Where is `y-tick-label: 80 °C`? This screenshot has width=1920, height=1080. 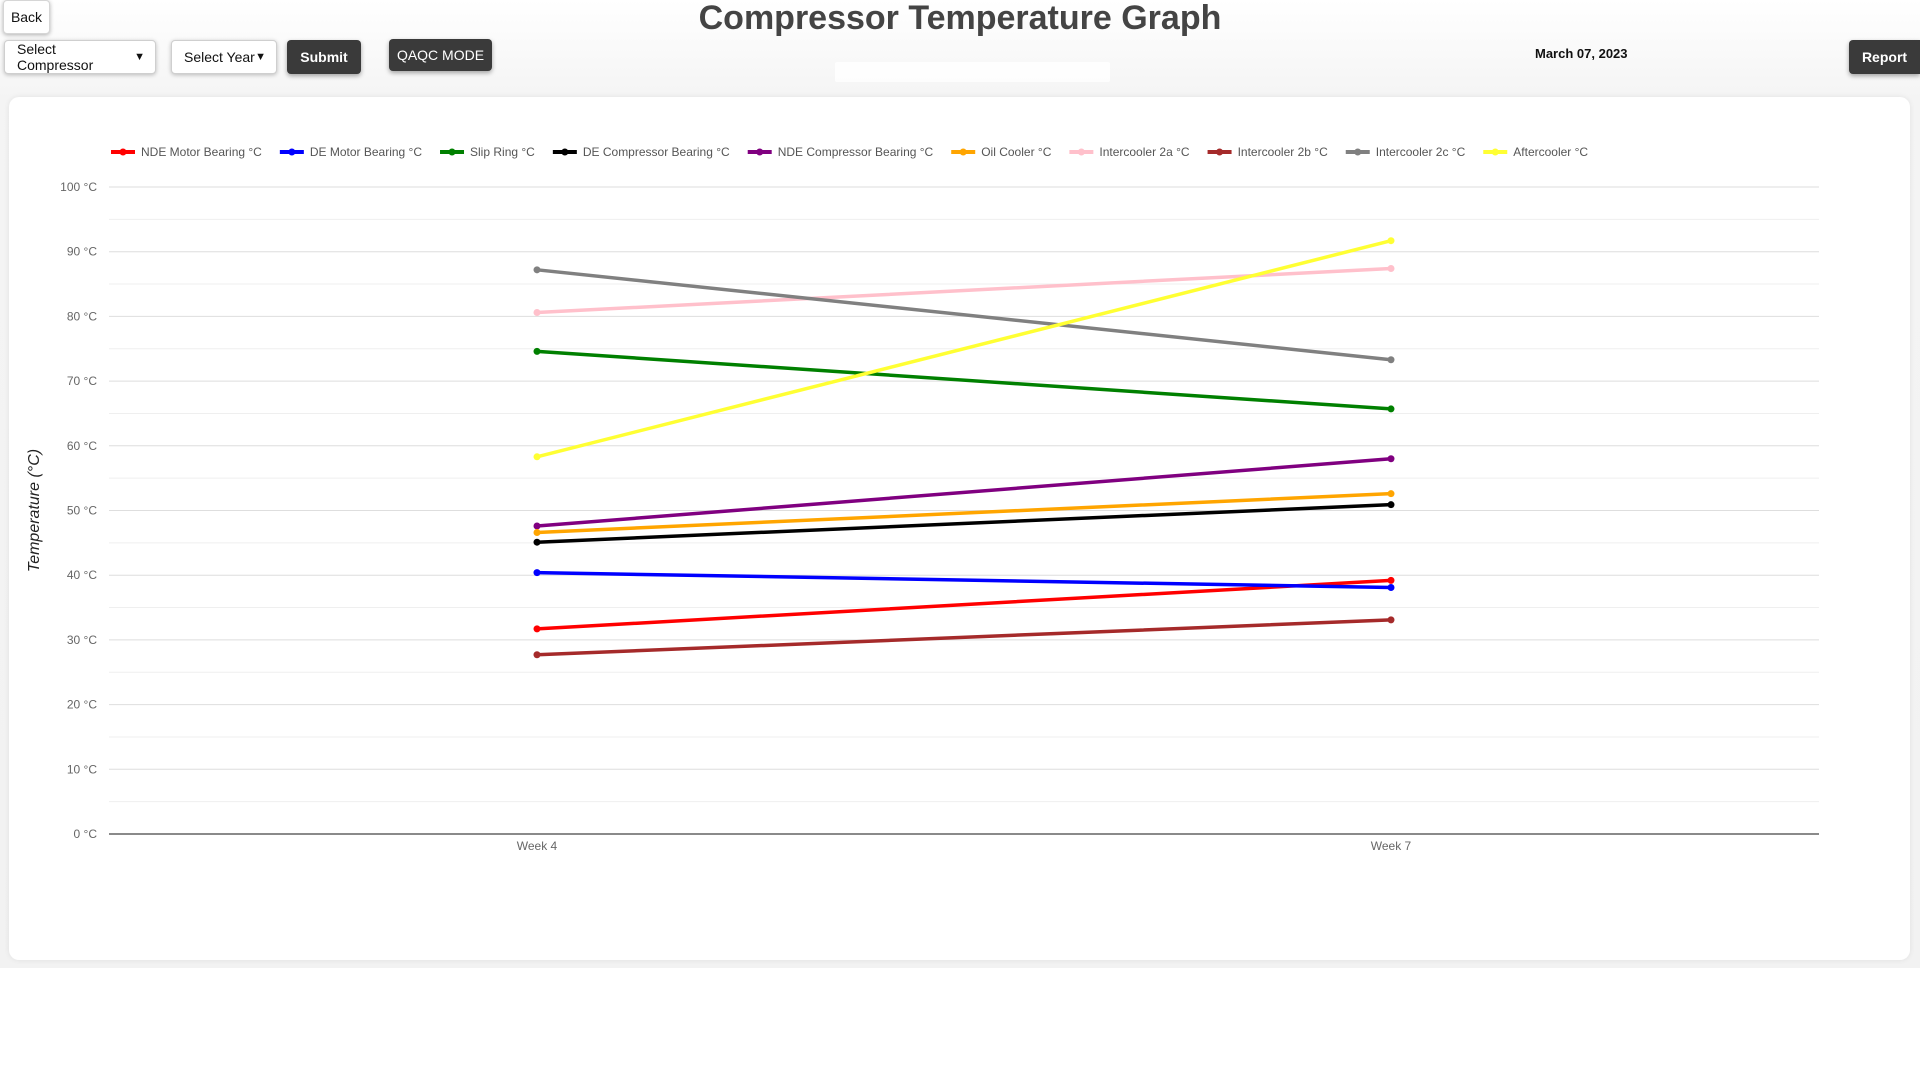
y-tick-label: 80 °C is located at coordinates (82, 316).